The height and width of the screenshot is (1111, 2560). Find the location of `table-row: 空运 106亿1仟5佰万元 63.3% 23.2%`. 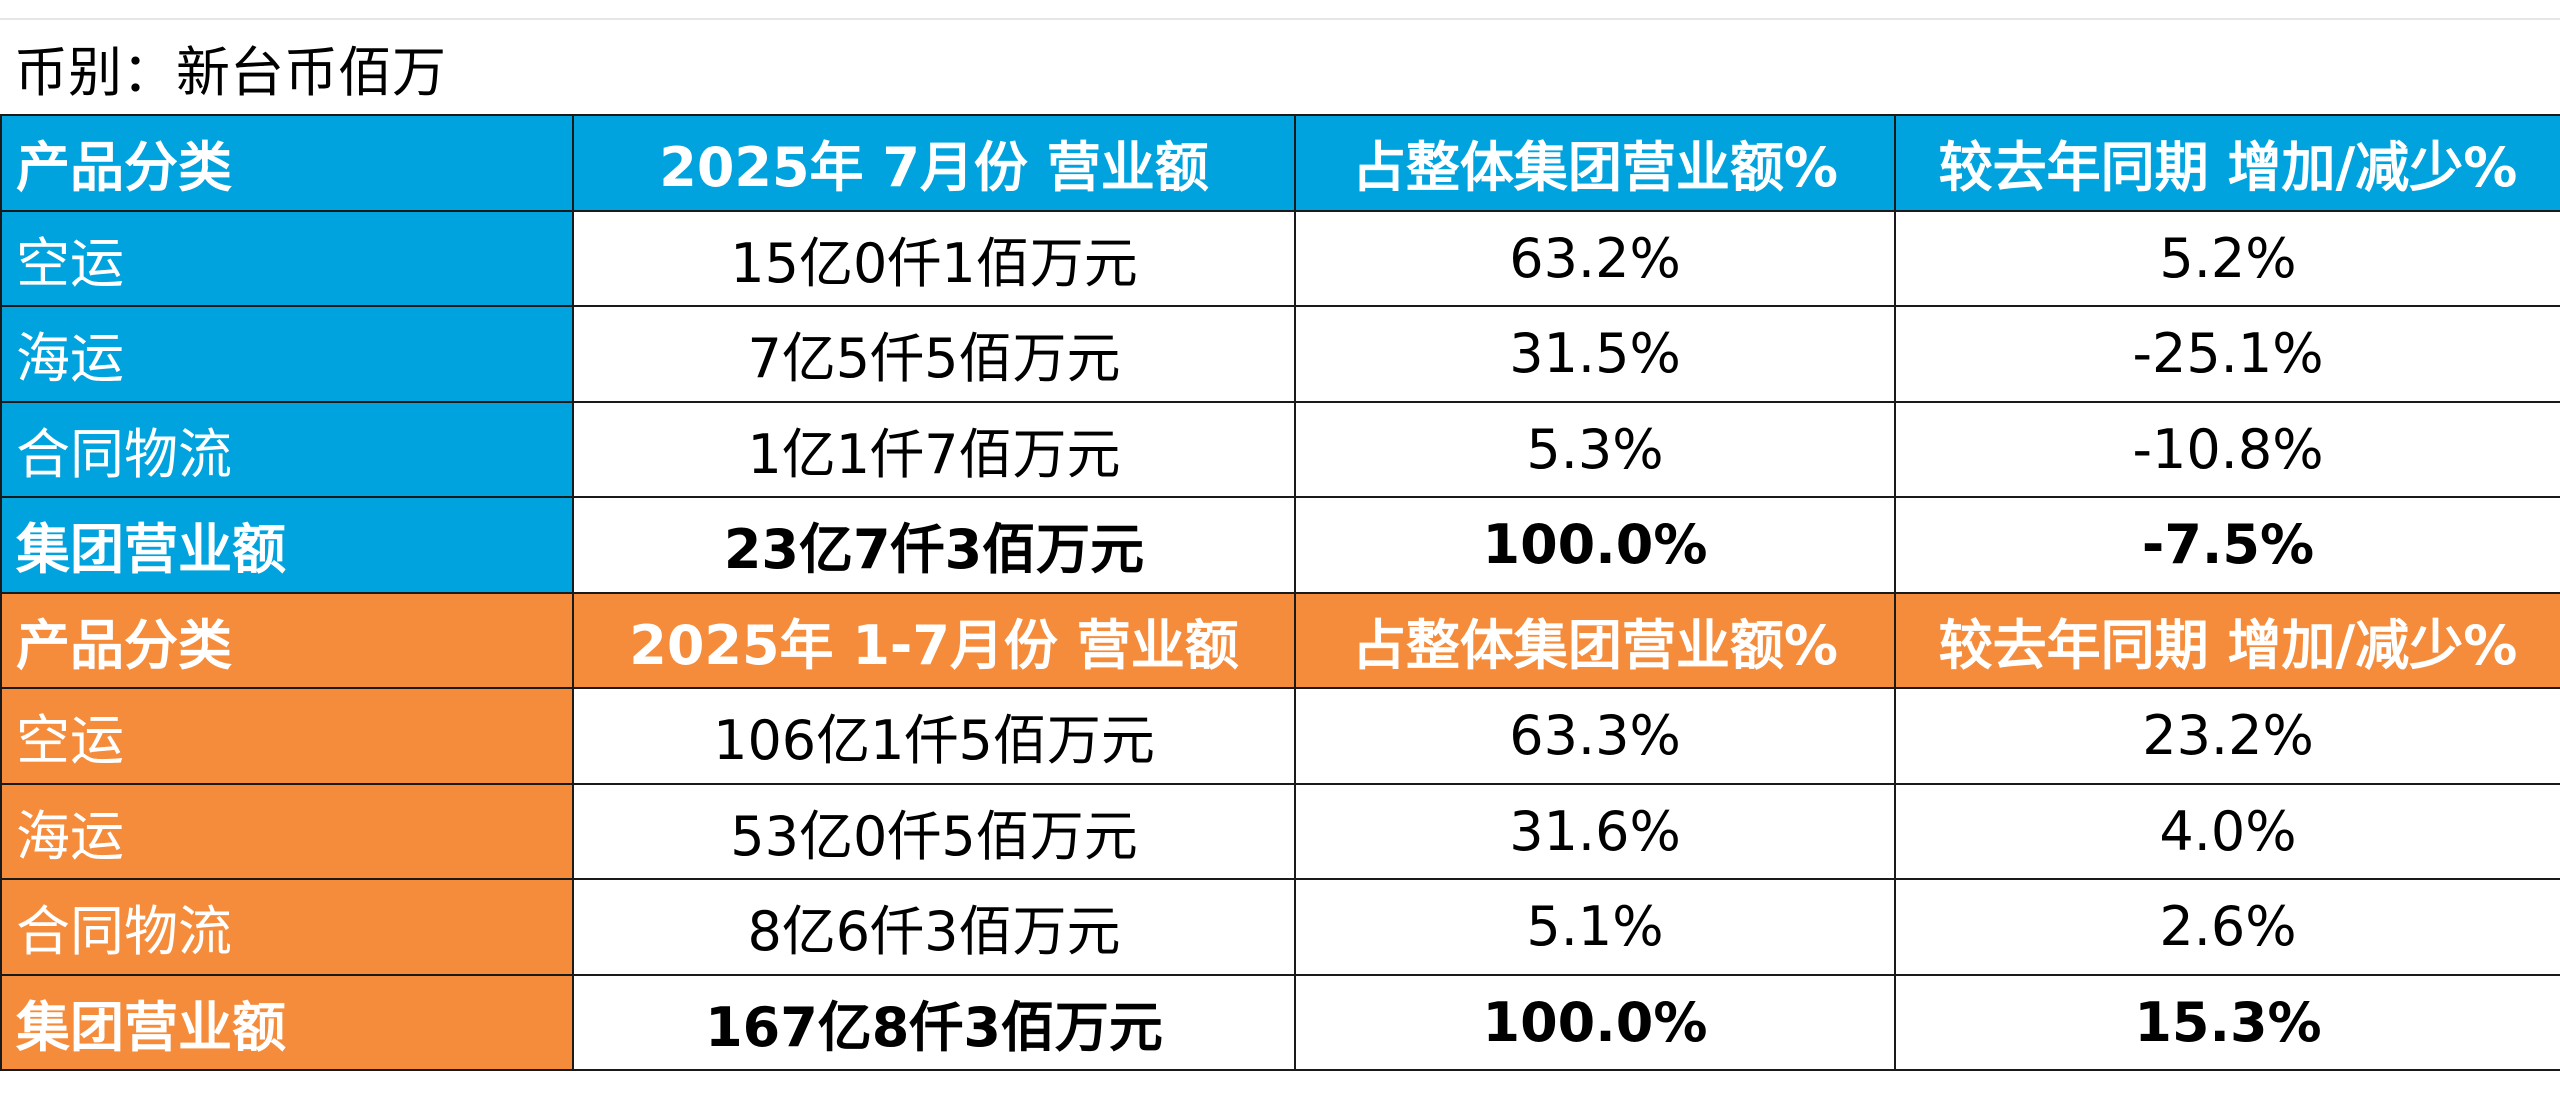

table-row: 空运 106亿1仟5佰万元 63.3% 23.2% is located at coordinates (1280, 736).